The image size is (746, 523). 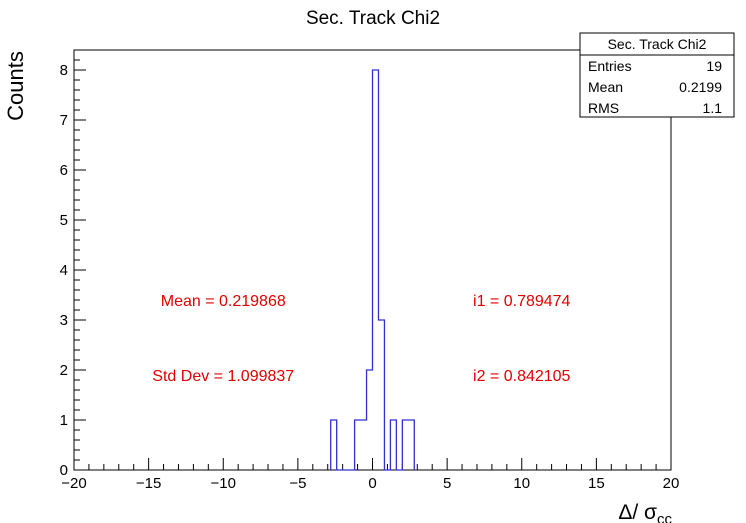 I want to click on x-axis-ticks: −20 −15 −10 −5 0 5 10 15 20, so click(x=370, y=475).